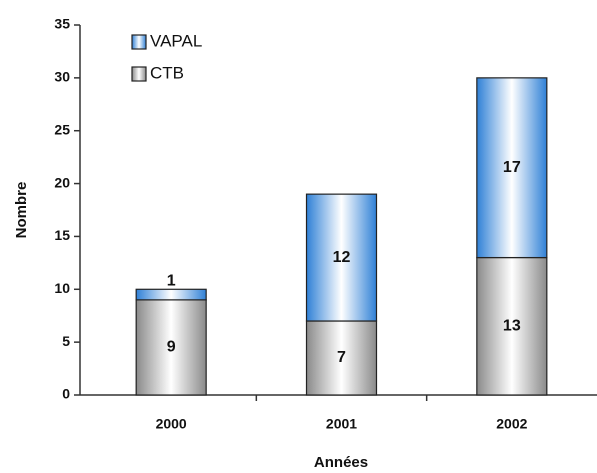 This screenshot has width=597, height=473. What do you see at coordinates (62, 24) in the screenshot?
I see `y-tick-label: 35` at bounding box center [62, 24].